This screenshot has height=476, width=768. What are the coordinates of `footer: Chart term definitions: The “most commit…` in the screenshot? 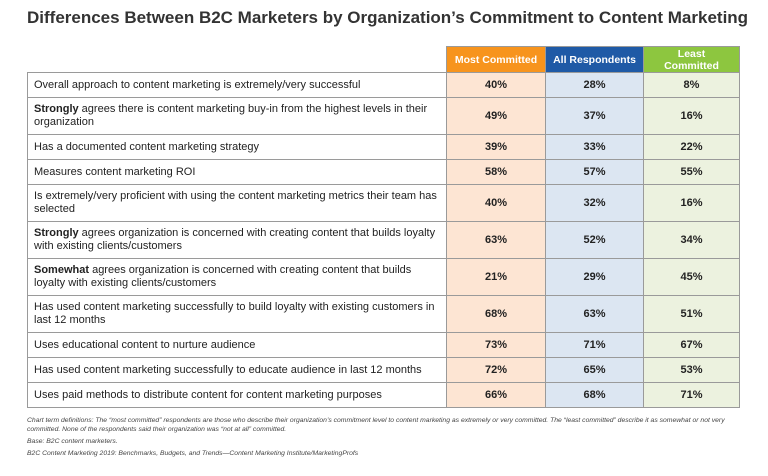 It's located at (387, 438).